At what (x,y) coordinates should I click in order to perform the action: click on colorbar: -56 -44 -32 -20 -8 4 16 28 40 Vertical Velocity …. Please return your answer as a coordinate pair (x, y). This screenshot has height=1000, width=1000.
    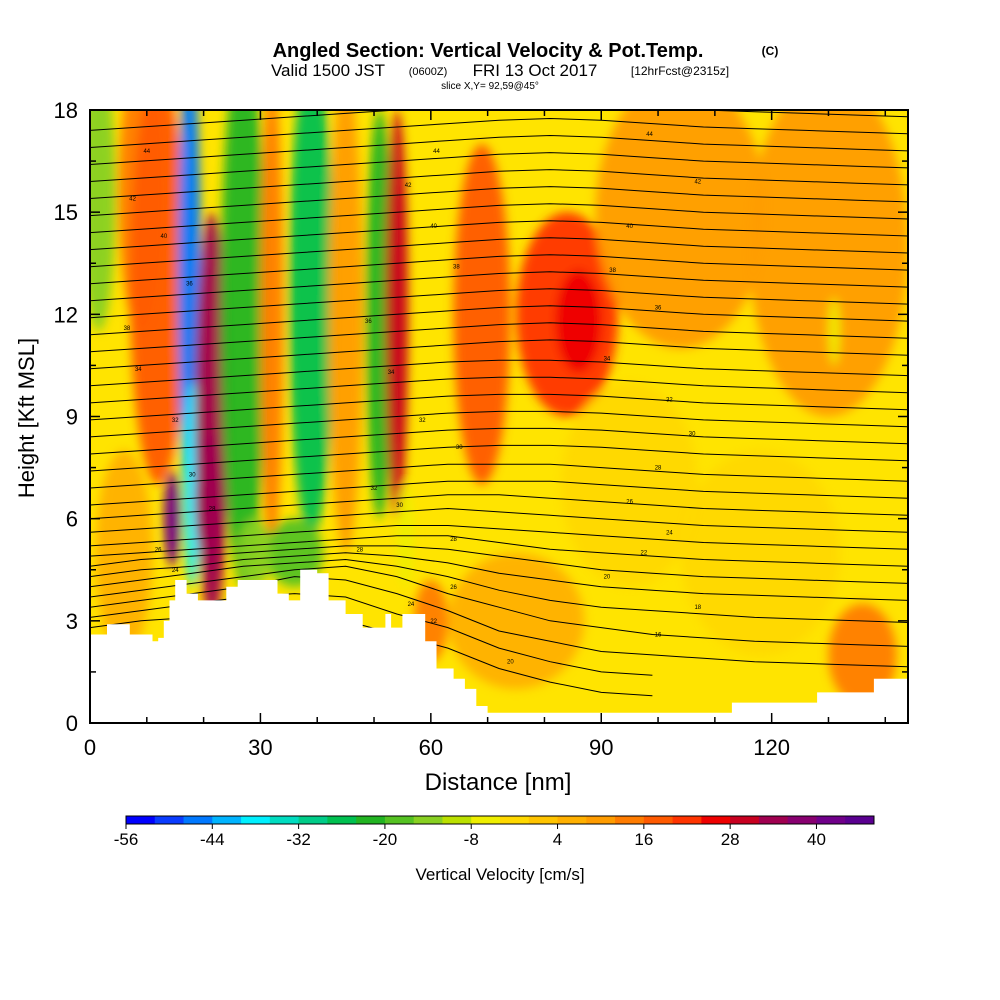
    Looking at the image, I should click on (494, 849).